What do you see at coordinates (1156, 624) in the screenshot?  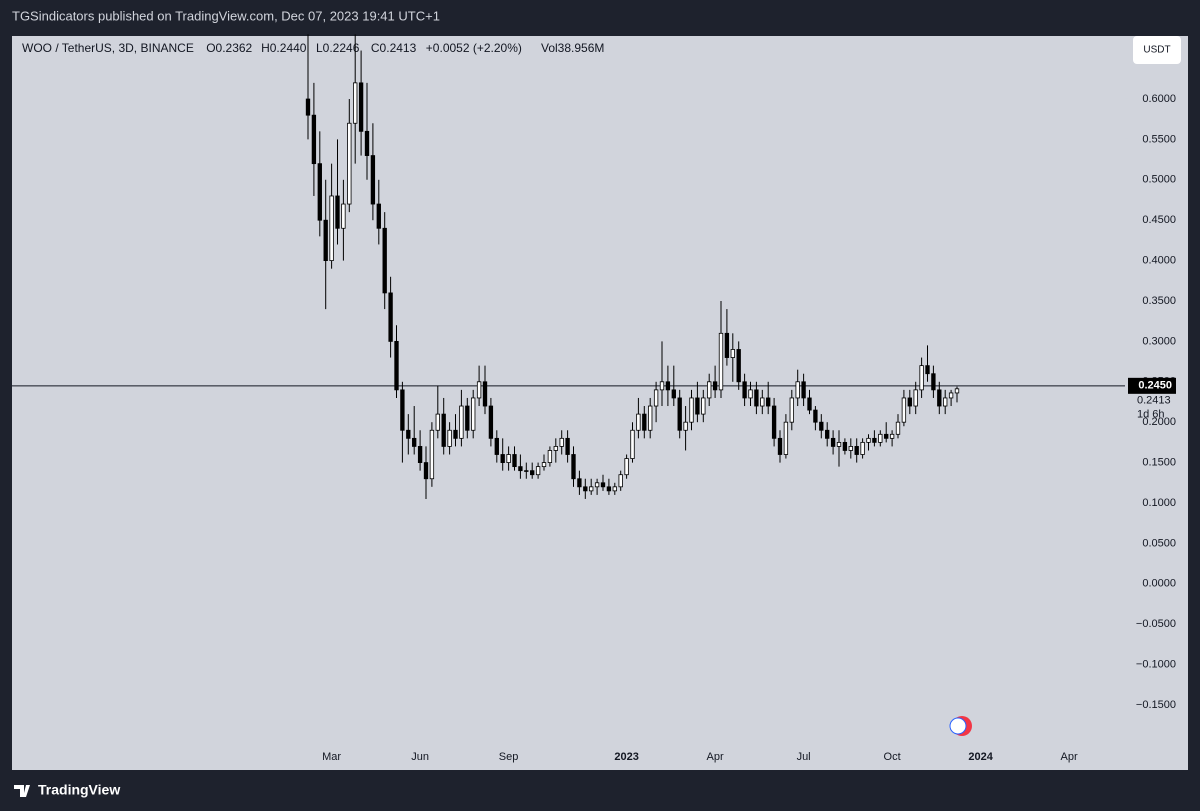 I see `y-tick-label: −0.0500` at bounding box center [1156, 624].